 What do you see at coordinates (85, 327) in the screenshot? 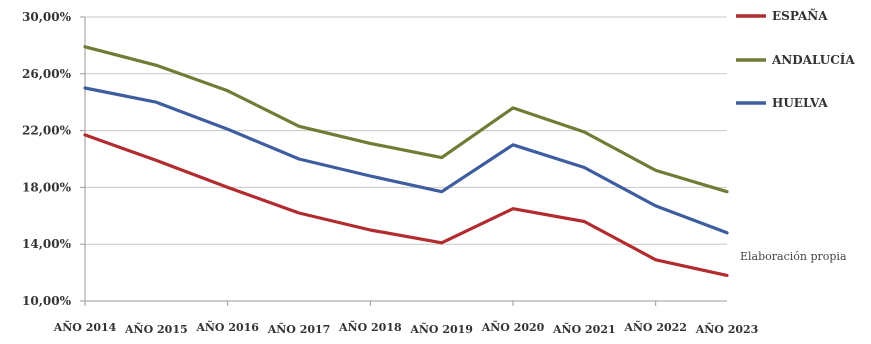
I see `x-tick-label: AÑO 2014` at bounding box center [85, 327].